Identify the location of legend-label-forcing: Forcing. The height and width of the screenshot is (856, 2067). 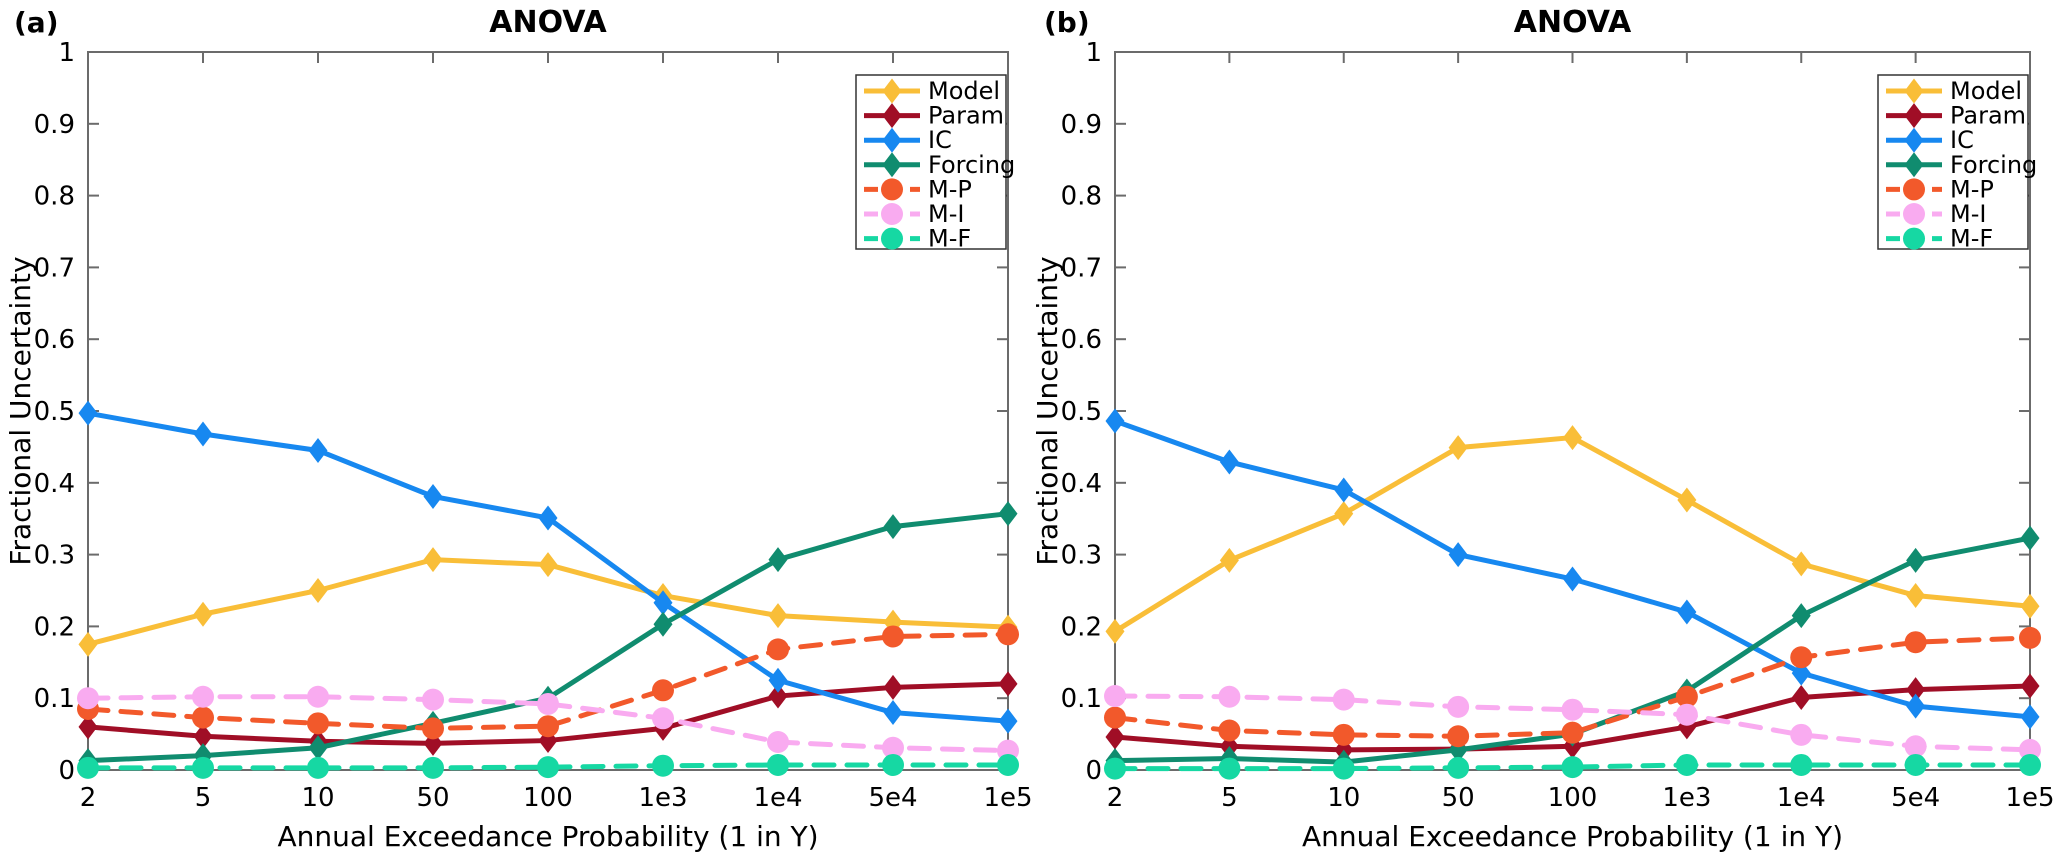
(971, 165).